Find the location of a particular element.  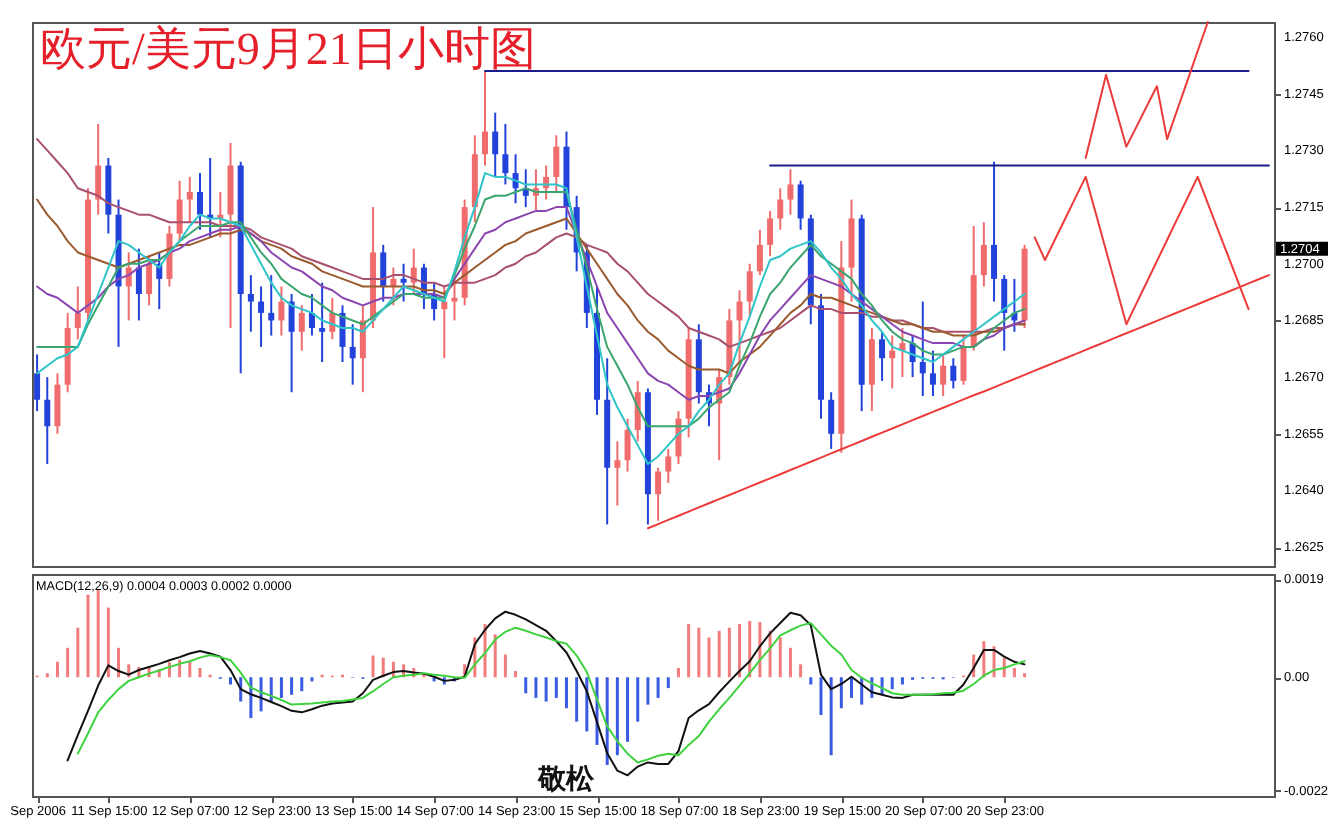

chart-title: 欧元/美元9月21日小时图 is located at coordinates (288, 49).